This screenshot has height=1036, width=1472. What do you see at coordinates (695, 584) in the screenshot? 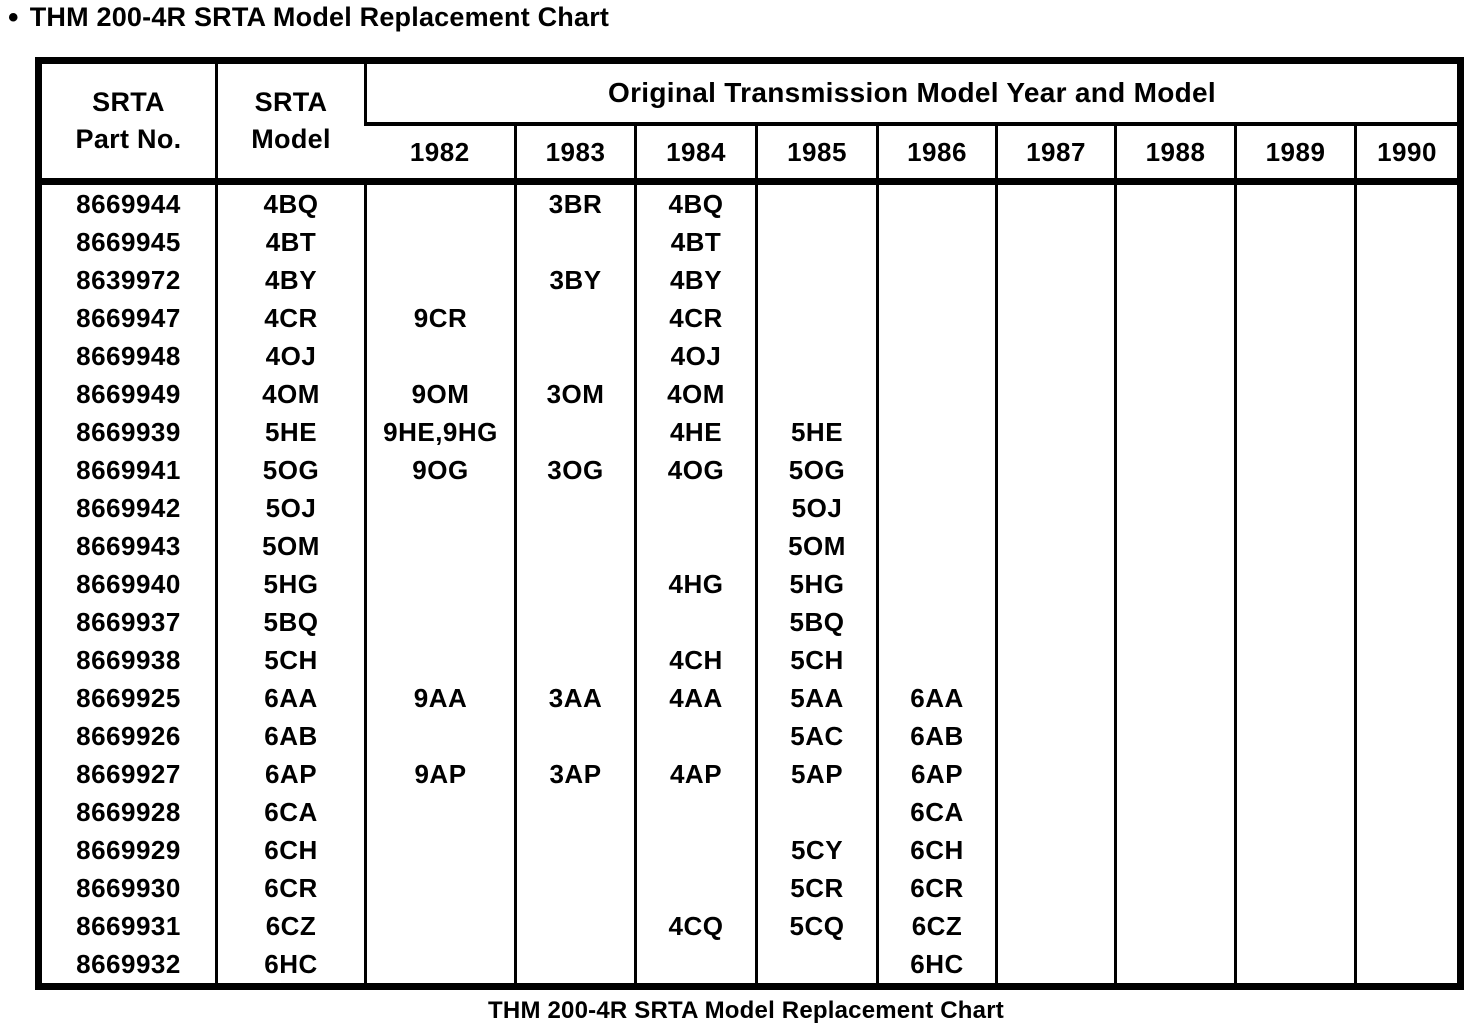
I see `year-cell: 4HG` at bounding box center [695, 584].